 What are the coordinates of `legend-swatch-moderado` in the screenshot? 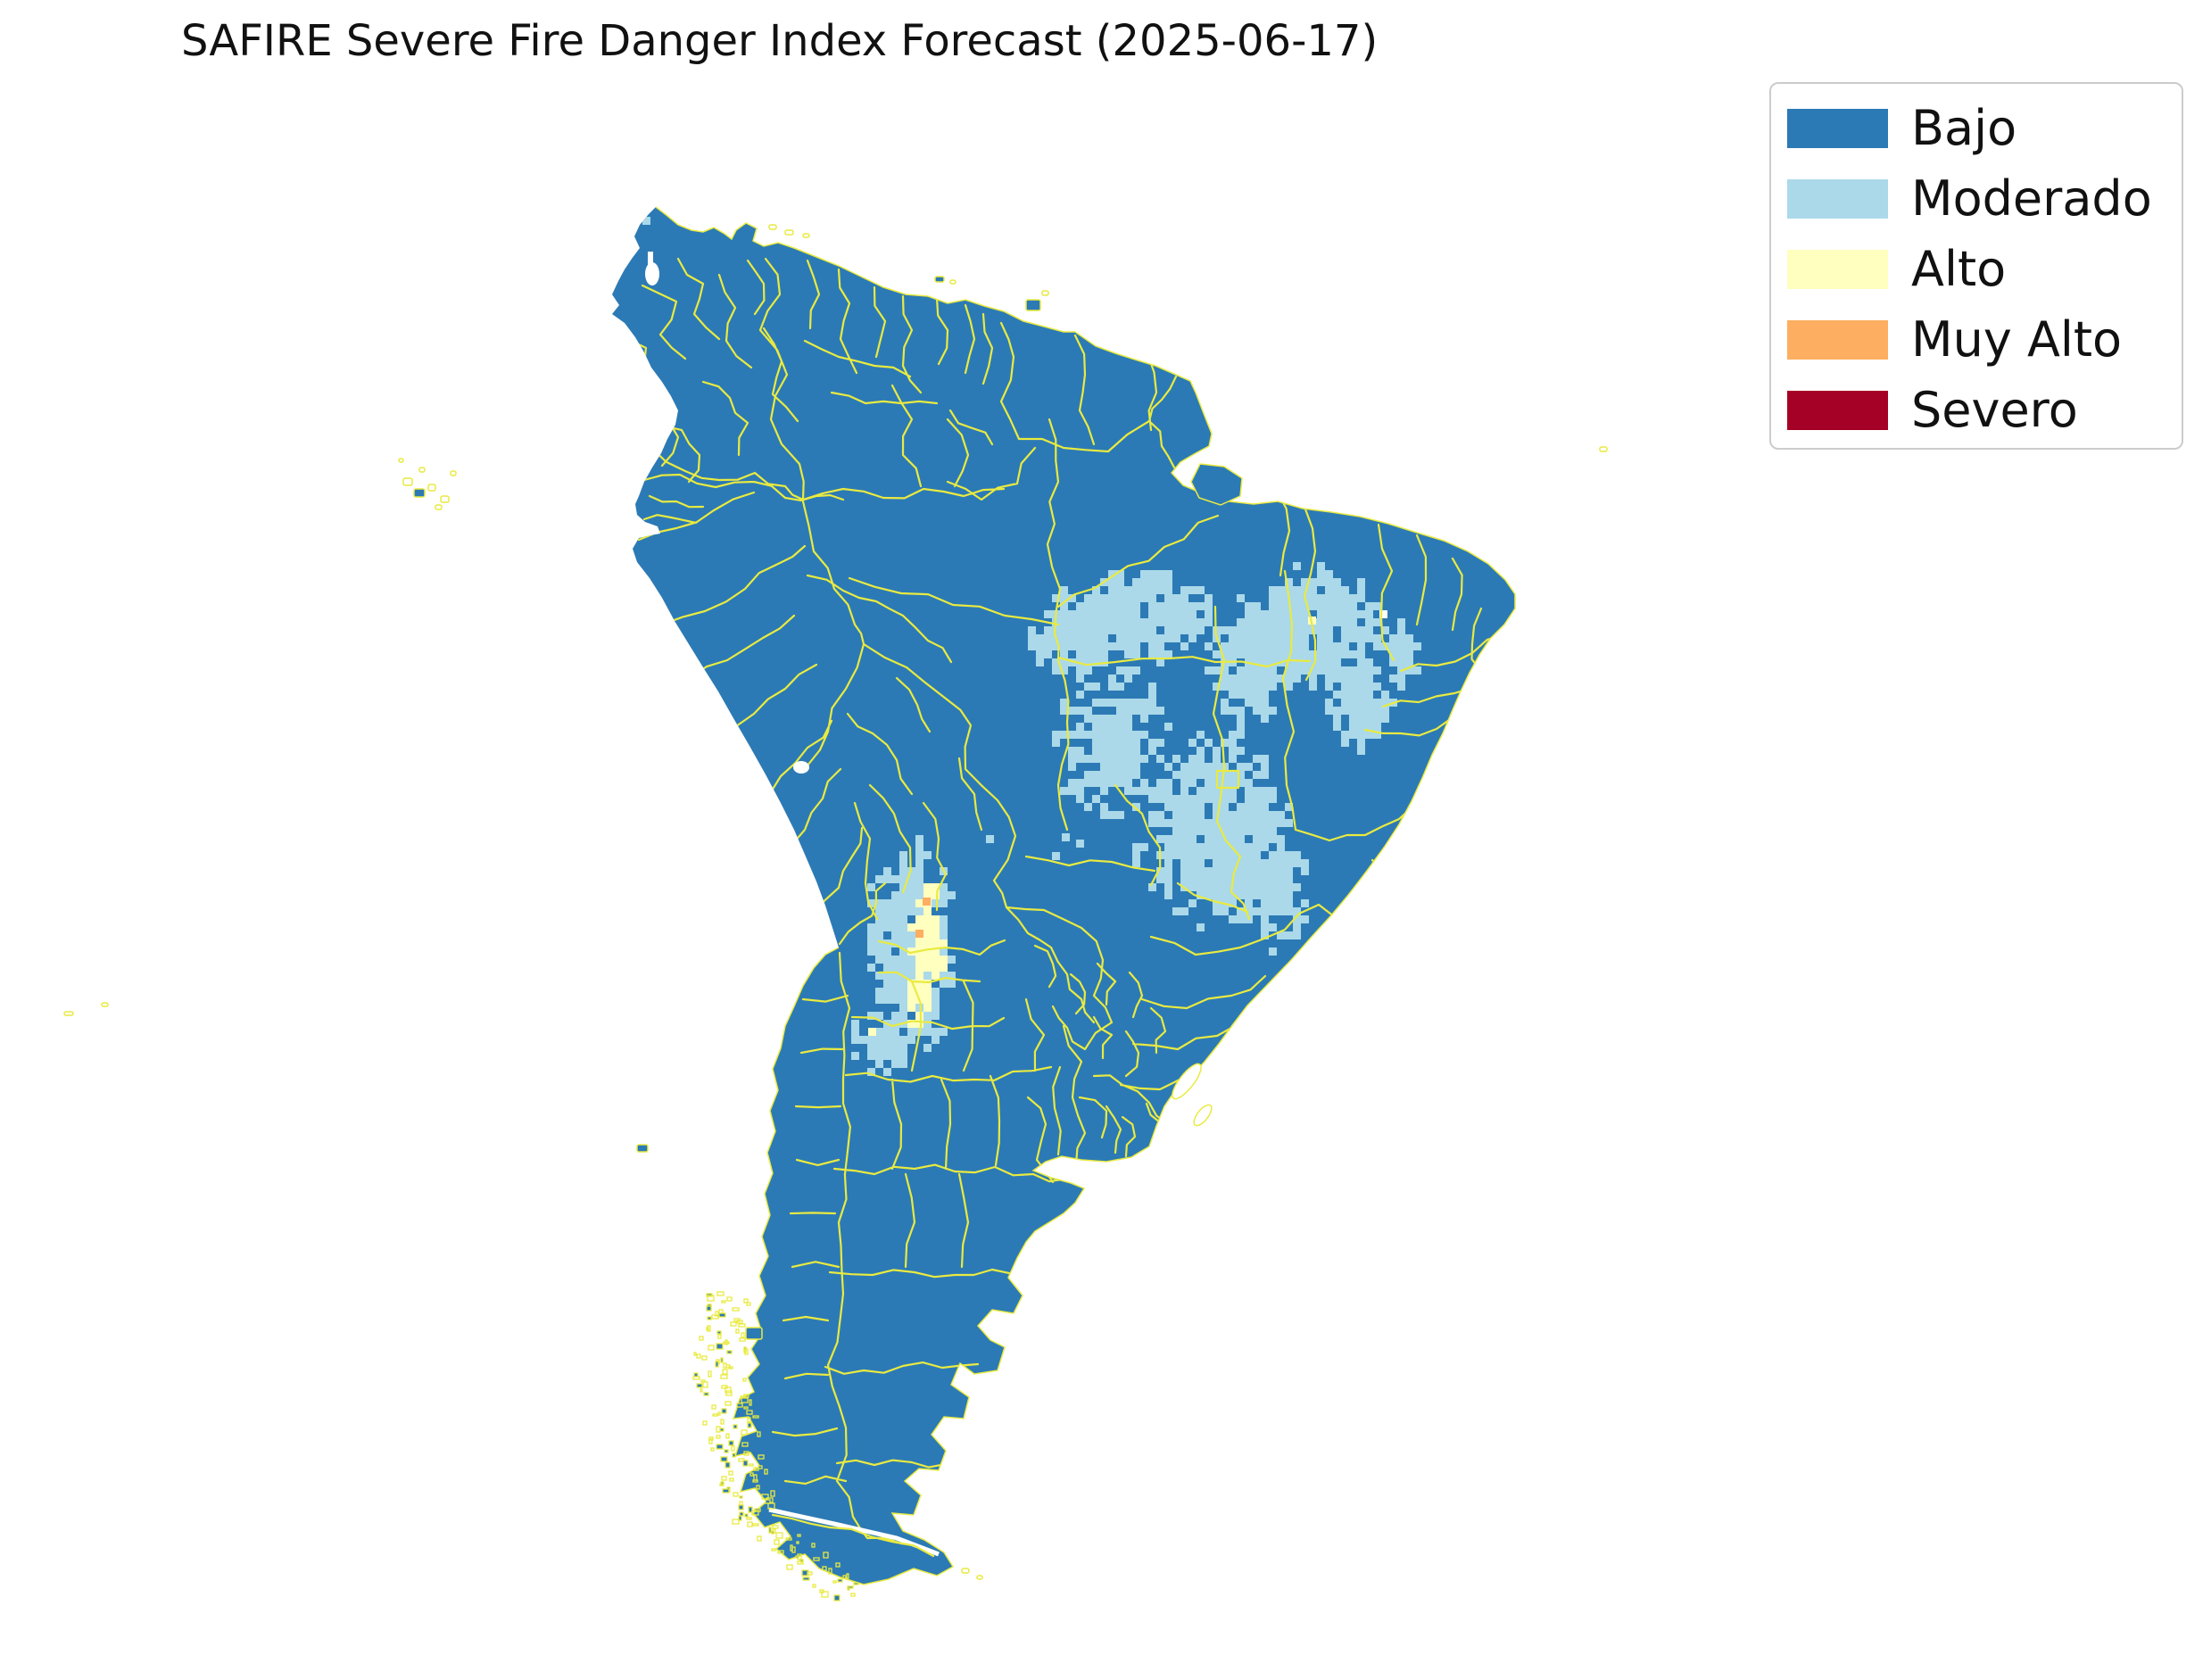 It's located at (1837, 198).